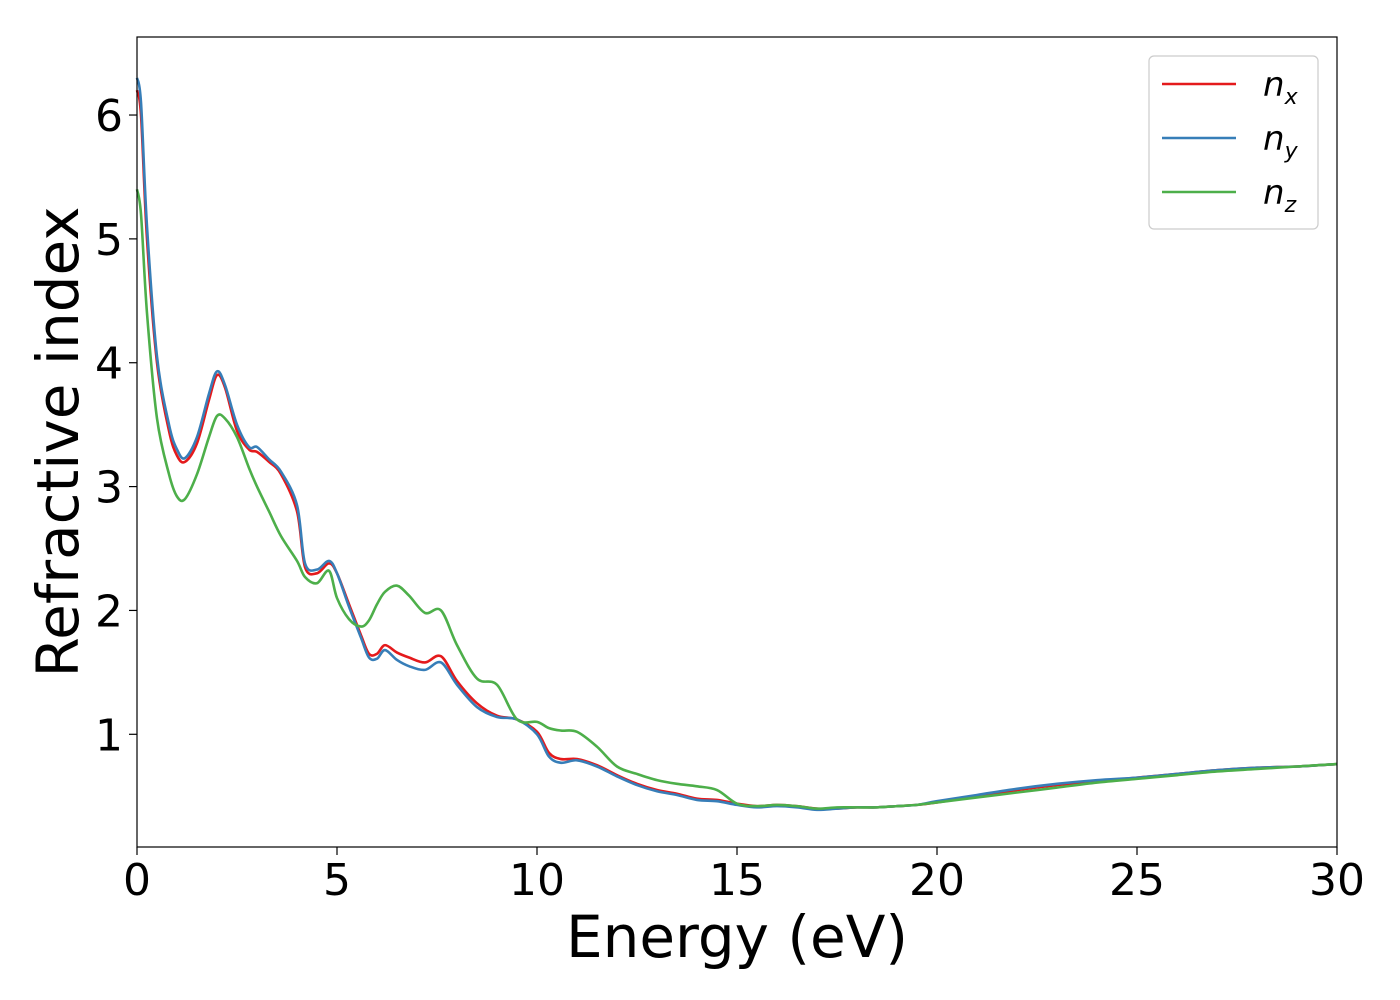 This screenshot has width=1400, height=1000. I want to click on x-tick-label: 30, so click(1337, 880).